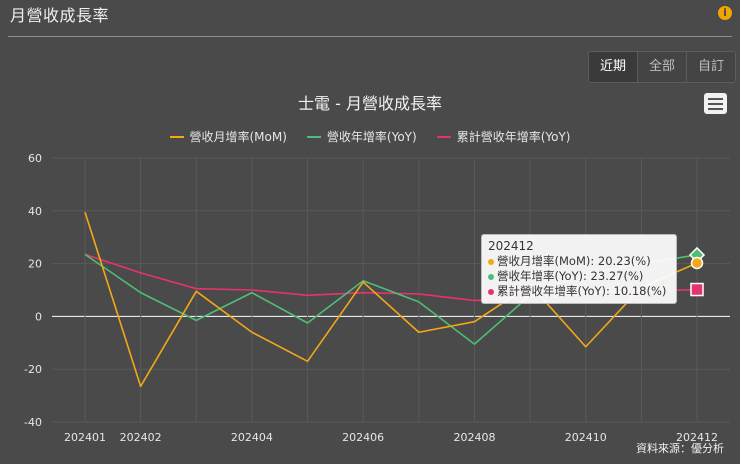 The image size is (740, 464). What do you see at coordinates (574, 261) in the screenshot?
I see `tooltip-text-mom: 營收月增率(MoM): 20.23(%)` at bounding box center [574, 261].